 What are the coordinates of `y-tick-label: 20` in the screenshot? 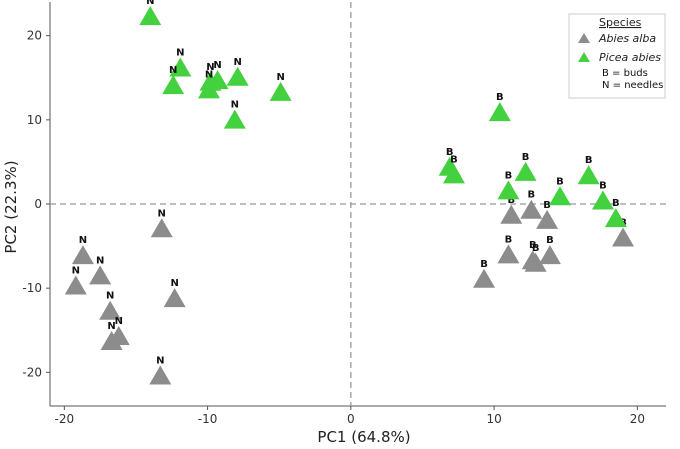 It's located at (34, 36).